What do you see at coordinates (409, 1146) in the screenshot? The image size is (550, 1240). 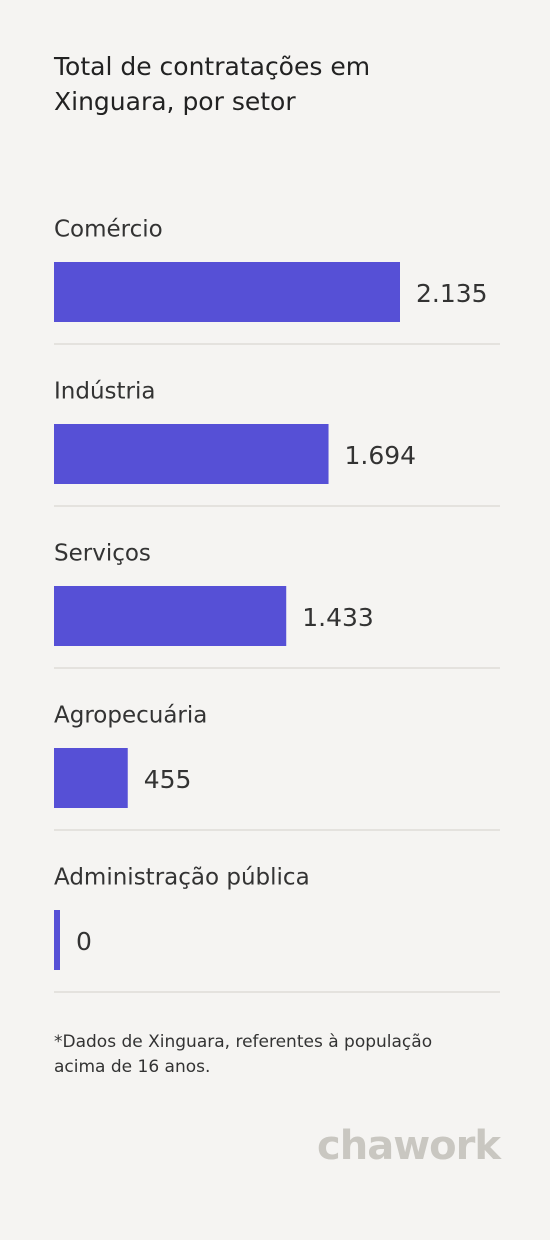 I see `logo: chawork` at bounding box center [409, 1146].